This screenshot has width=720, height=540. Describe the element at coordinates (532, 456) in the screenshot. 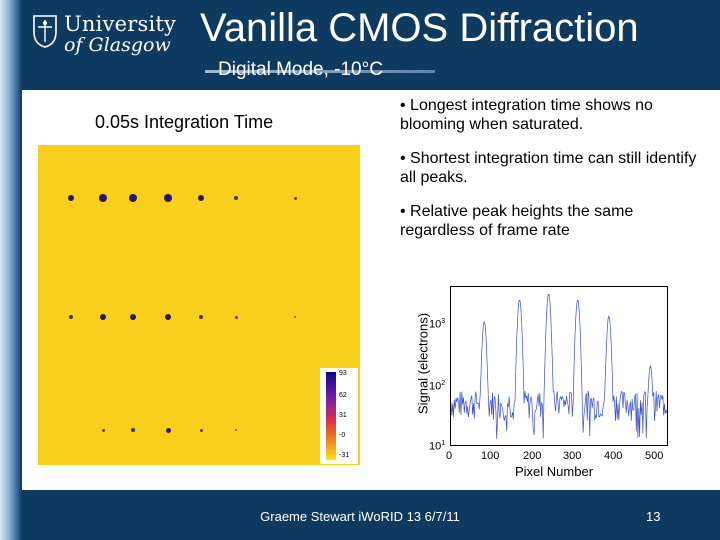

I see `x-tick-label: 200` at that location.